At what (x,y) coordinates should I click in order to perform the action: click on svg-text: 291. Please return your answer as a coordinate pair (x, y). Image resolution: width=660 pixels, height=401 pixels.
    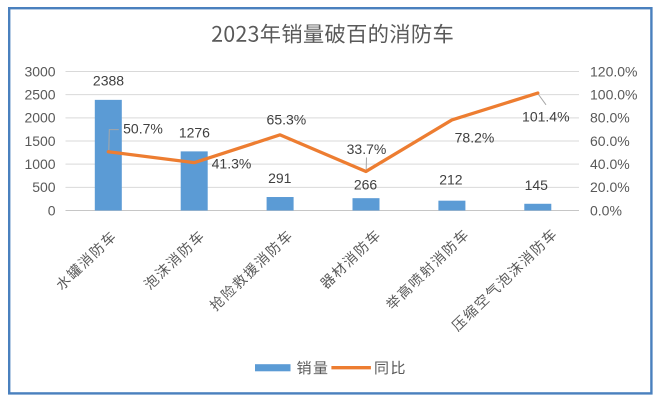
    Looking at the image, I should click on (280, 178).